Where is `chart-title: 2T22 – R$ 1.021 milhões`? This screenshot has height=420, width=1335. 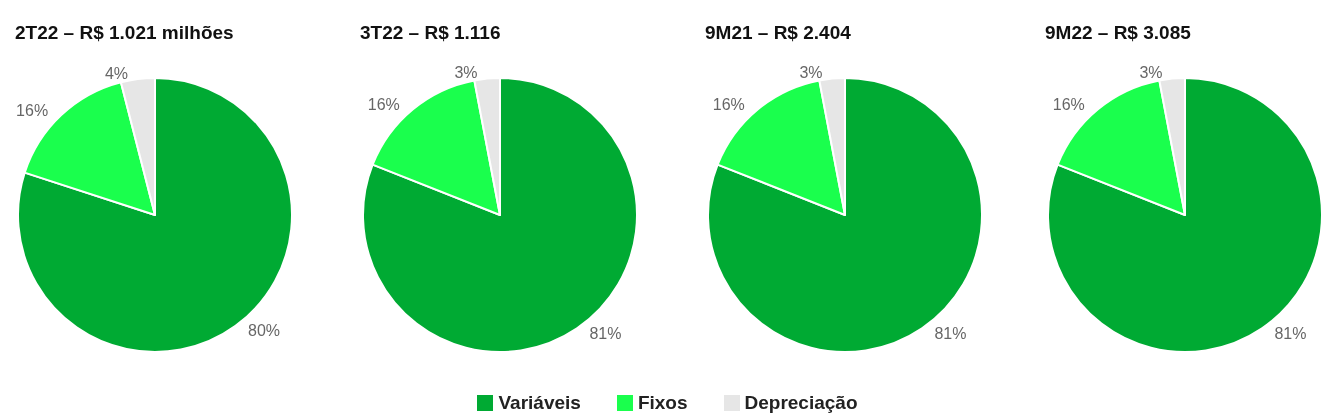 chart-title: 2T22 – R$ 1.021 milhões is located at coordinates (124, 32).